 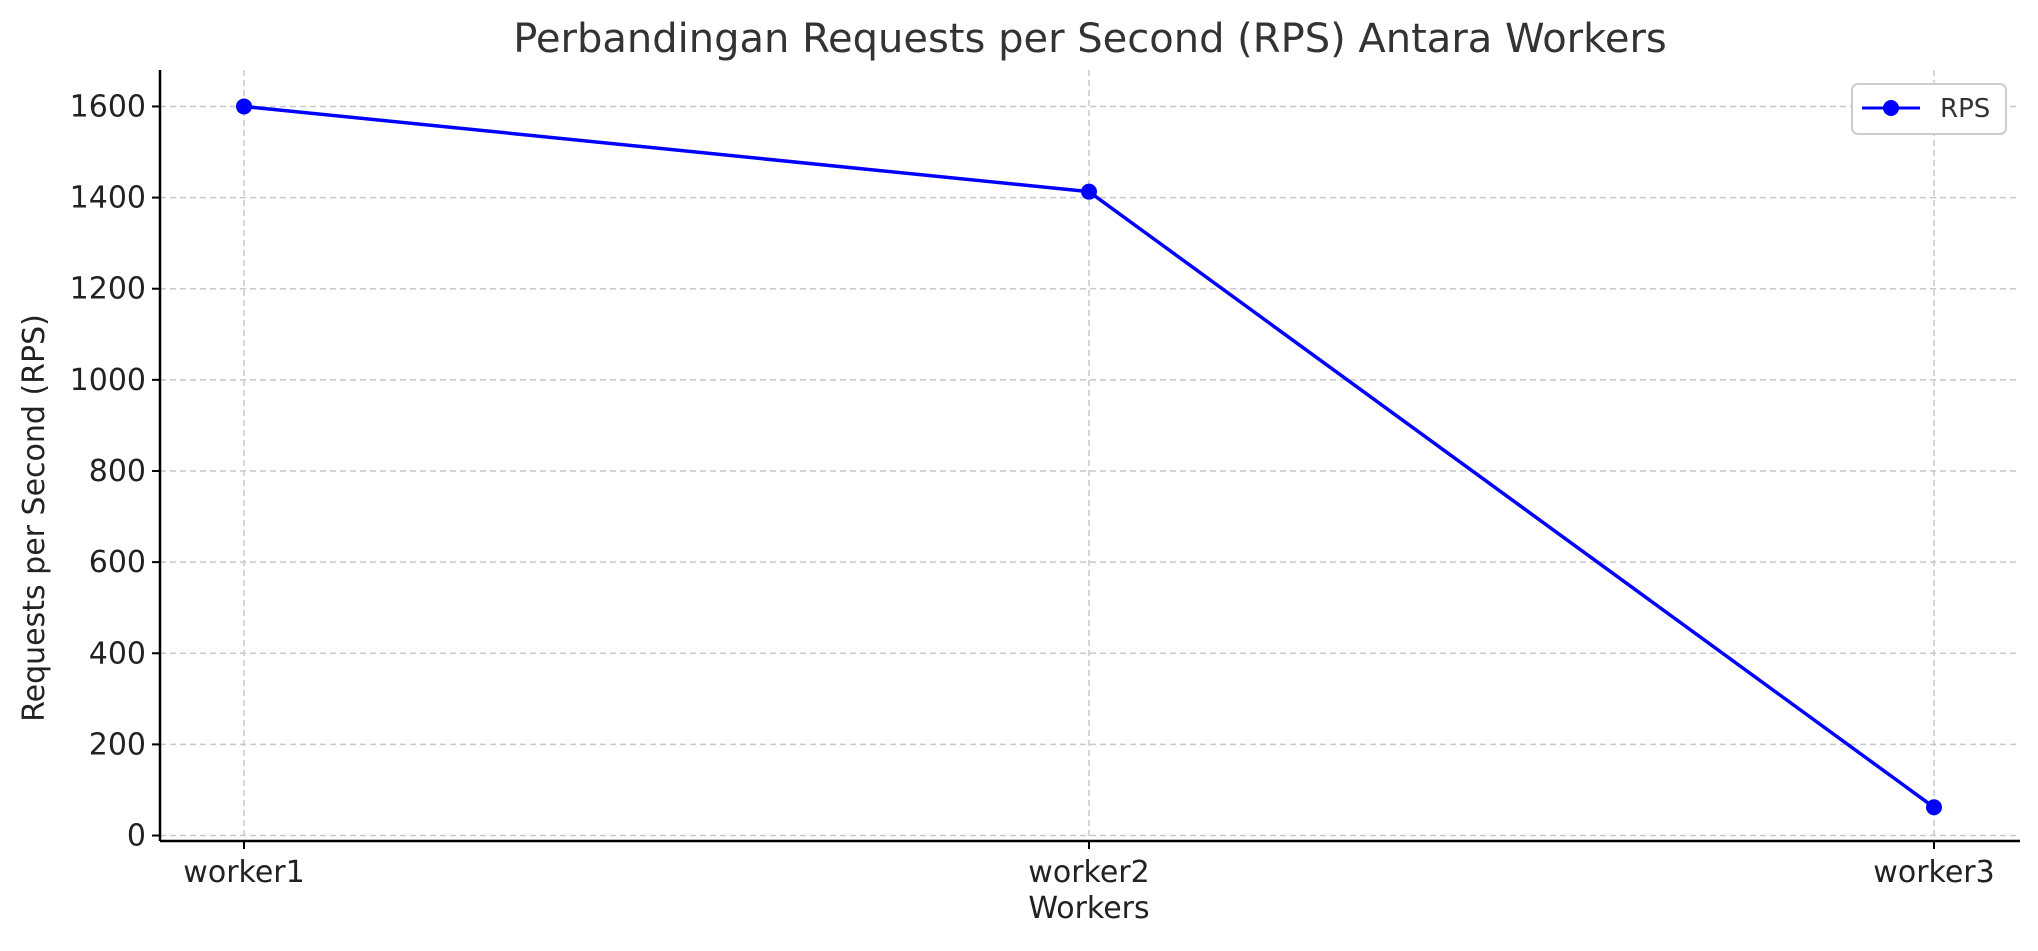 I want to click on y-tick-label: 1600, so click(x=108, y=106).